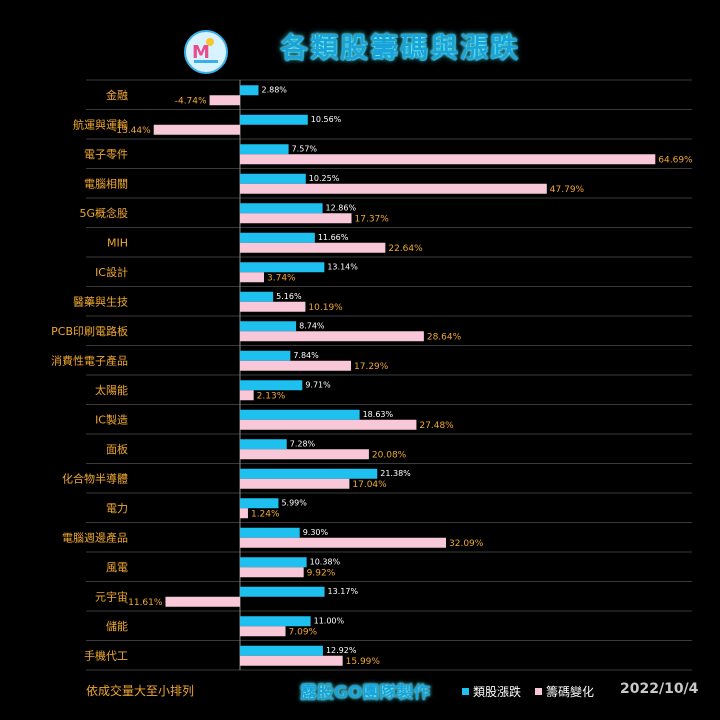 Image resolution: width=720 pixels, height=720 pixels. I want to click on category-label: 太陽能, so click(111, 390).